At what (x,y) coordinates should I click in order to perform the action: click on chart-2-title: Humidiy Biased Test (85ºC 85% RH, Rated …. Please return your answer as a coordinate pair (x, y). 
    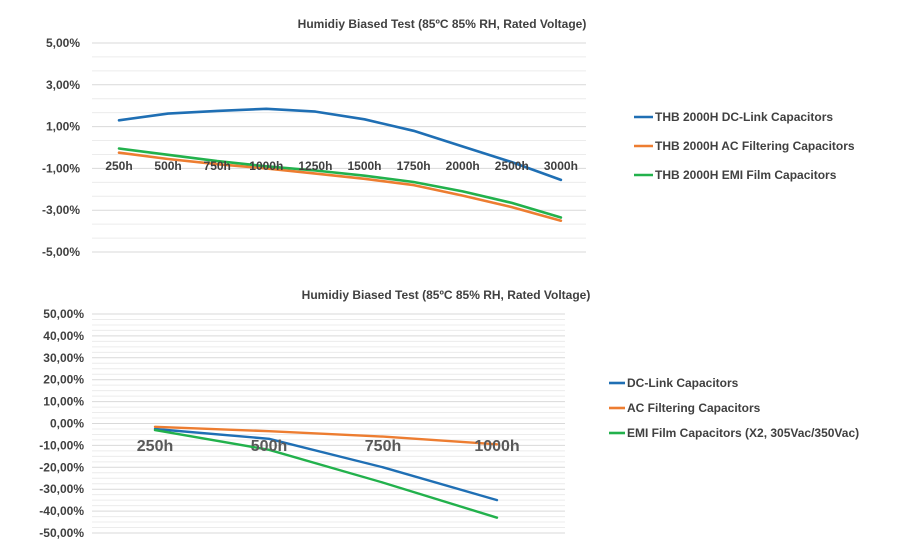
    Looking at the image, I should click on (446, 295).